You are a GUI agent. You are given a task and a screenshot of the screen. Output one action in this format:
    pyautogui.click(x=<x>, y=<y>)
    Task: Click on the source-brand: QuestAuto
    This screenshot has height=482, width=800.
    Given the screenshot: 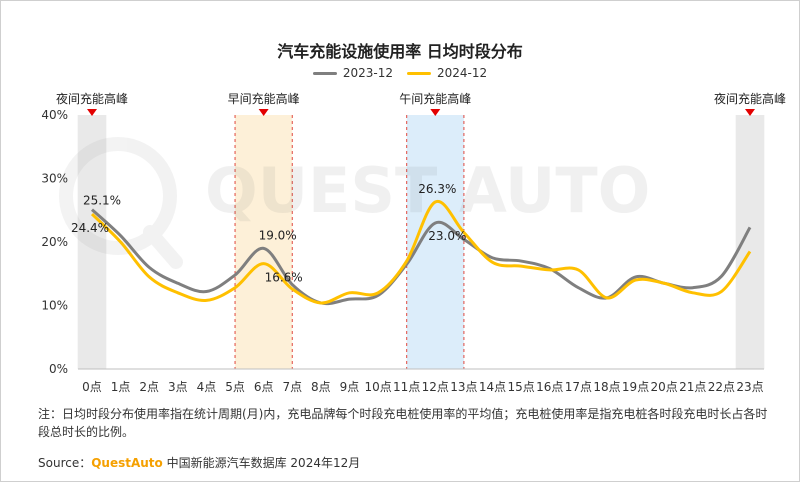 What is the action you would take?
    pyautogui.click(x=127, y=463)
    